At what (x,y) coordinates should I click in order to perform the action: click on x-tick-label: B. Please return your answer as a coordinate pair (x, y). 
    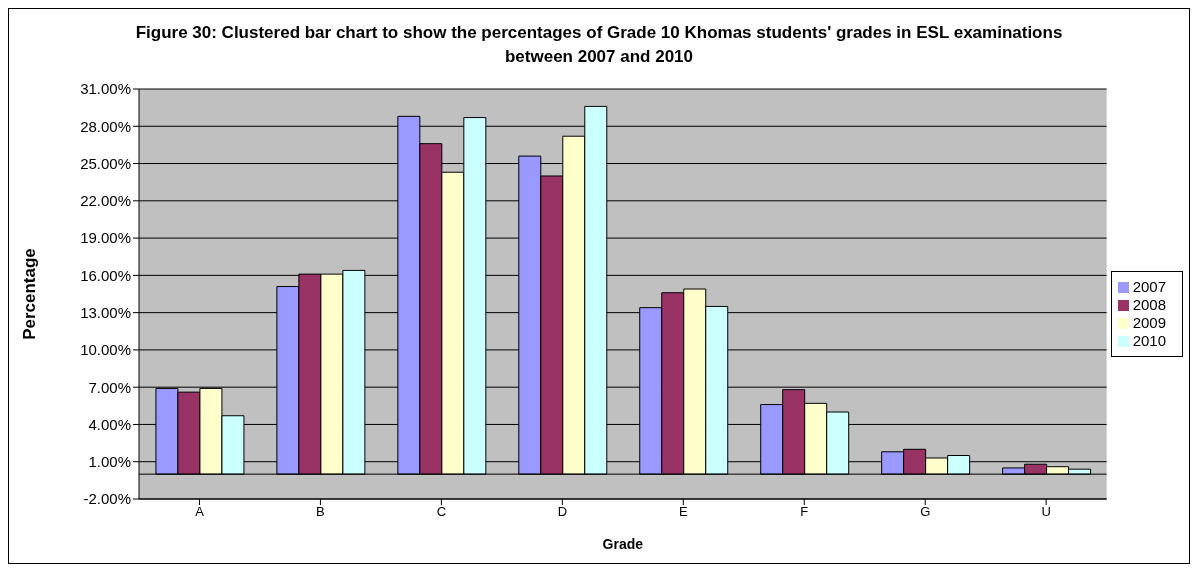
    Looking at the image, I should click on (320, 512).